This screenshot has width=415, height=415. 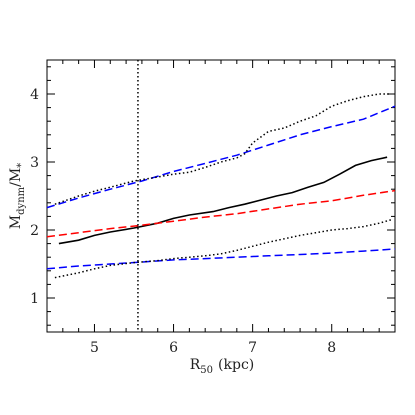 I want to click on y-tick-label: 4, so click(x=34, y=95).